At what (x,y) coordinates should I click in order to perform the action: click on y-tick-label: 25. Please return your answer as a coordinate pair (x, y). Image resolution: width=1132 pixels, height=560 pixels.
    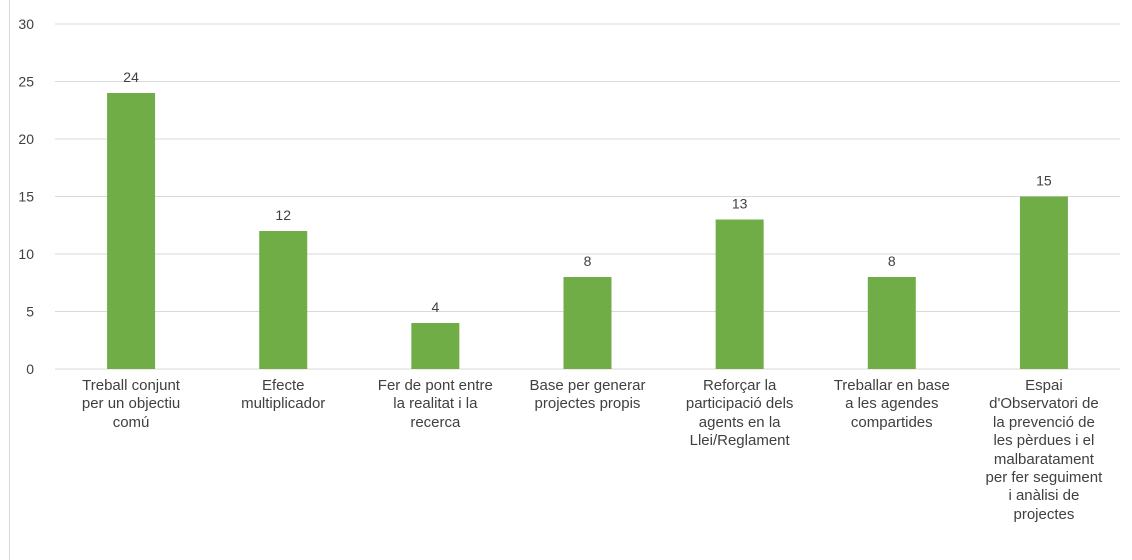
    Looking at the image, I should click on (26, 82).